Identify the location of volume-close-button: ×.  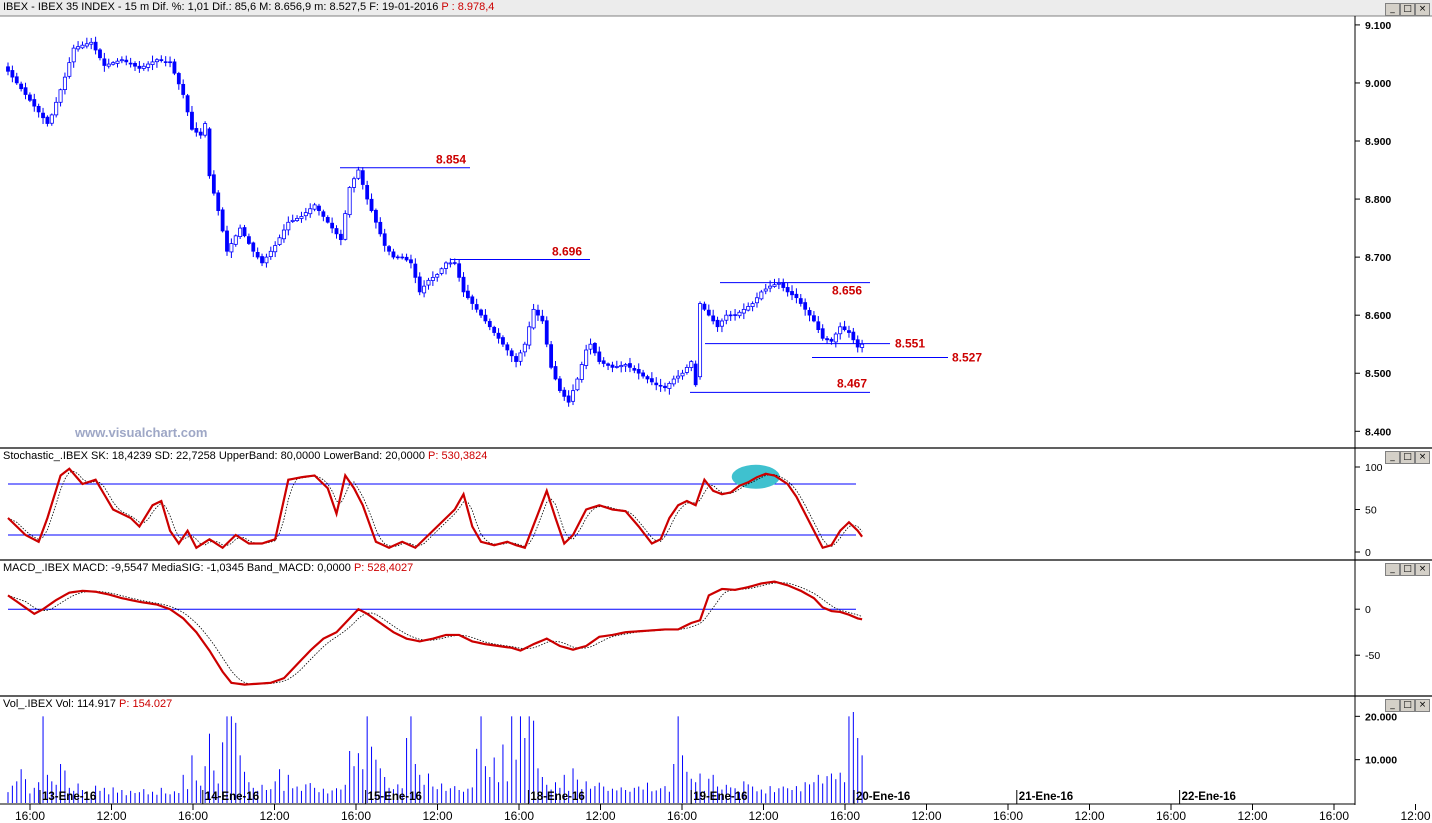
(1422, 705).